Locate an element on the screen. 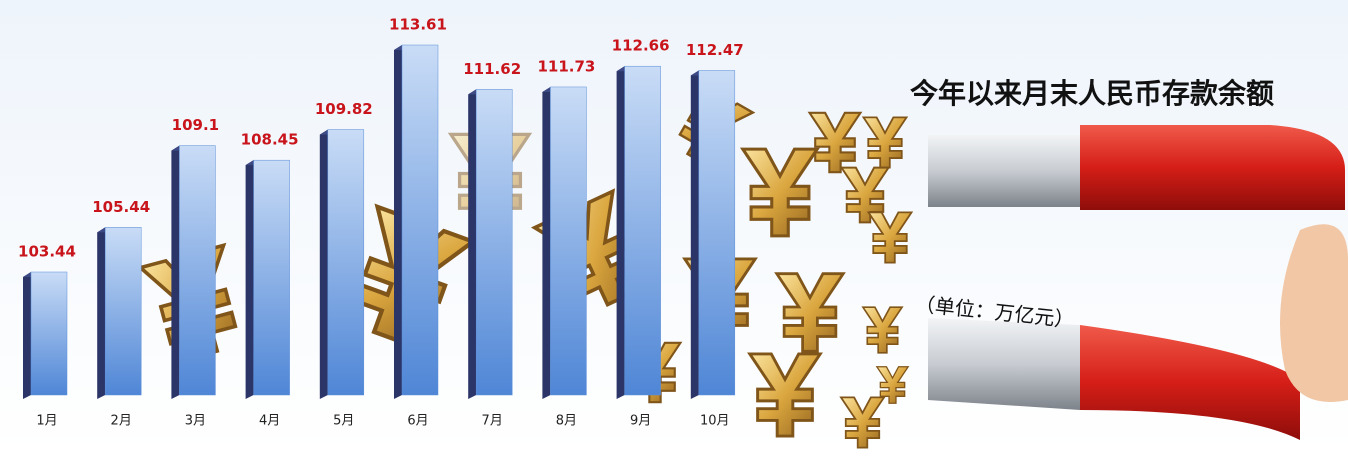  value-label: 105.44 is located at coordinates (121, 207).